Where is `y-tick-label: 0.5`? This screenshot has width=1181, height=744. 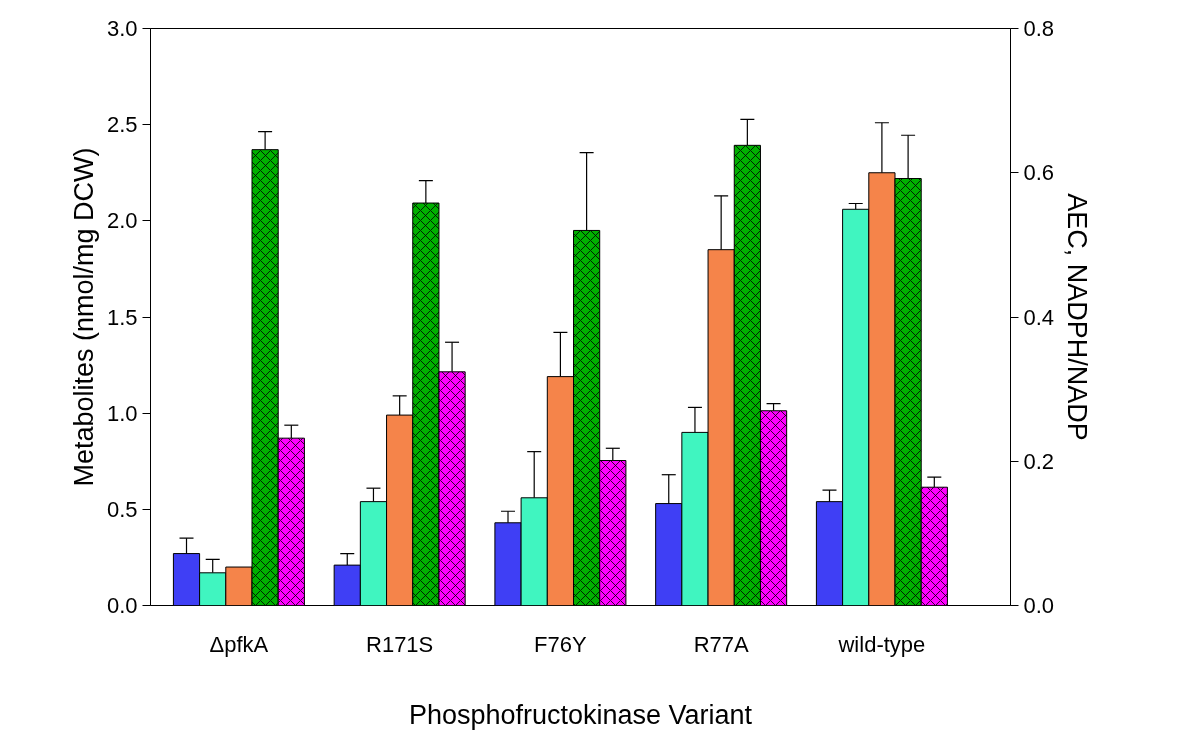
y-tick-label: 0.5 is located at coordinates (122, 509).